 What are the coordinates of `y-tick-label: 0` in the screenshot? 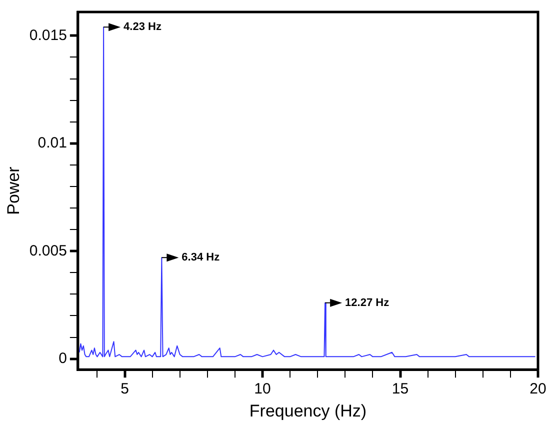 It's located at (62, 358).